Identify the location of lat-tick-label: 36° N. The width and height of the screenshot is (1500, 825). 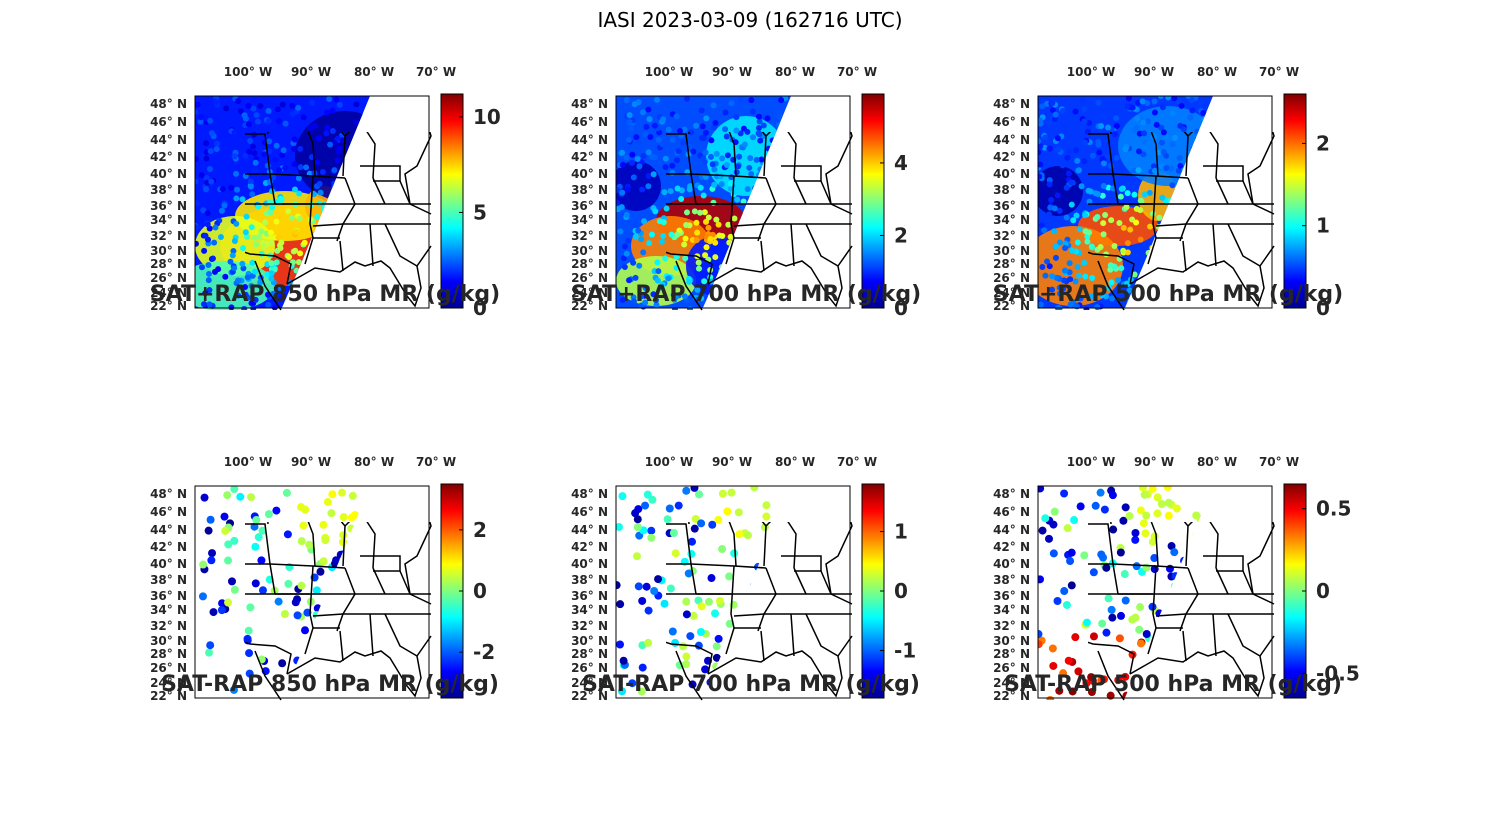
(589, 596).